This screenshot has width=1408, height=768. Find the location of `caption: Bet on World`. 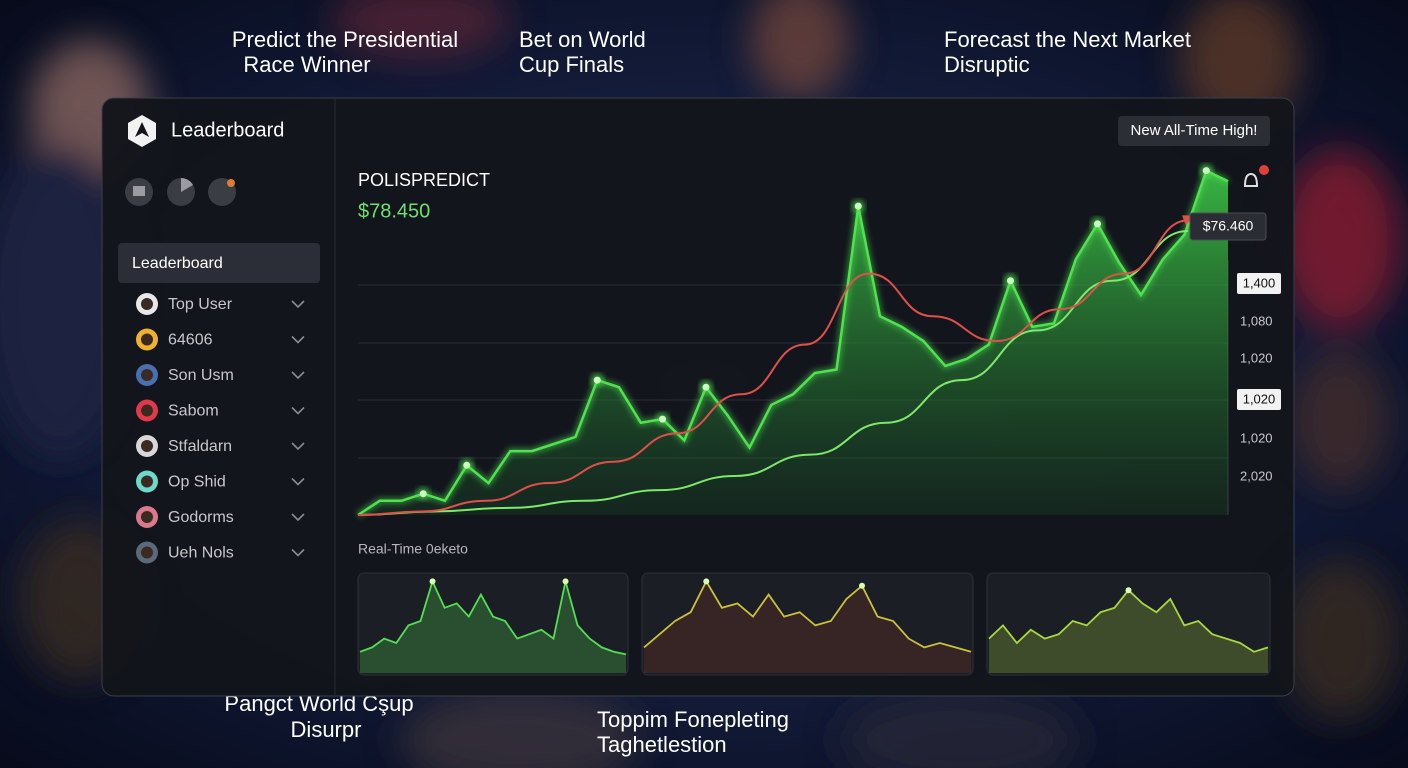

caption: Bet on World is located at coordinates (582, 39).